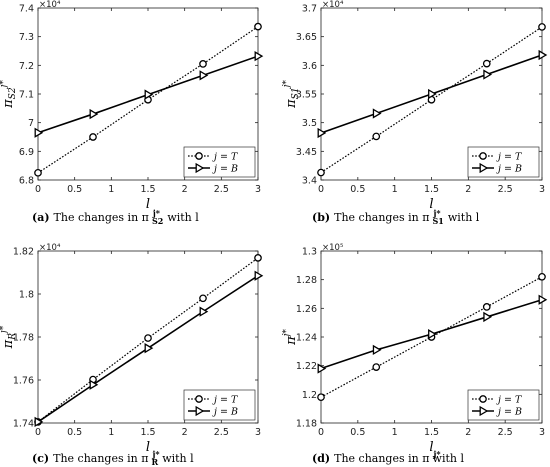 The height and width of the screenshot is (467, 550). Describe the element at coordinates (332, 248) in the screenshot. I see `axis-exponent-label: ×10⁵` at that location.